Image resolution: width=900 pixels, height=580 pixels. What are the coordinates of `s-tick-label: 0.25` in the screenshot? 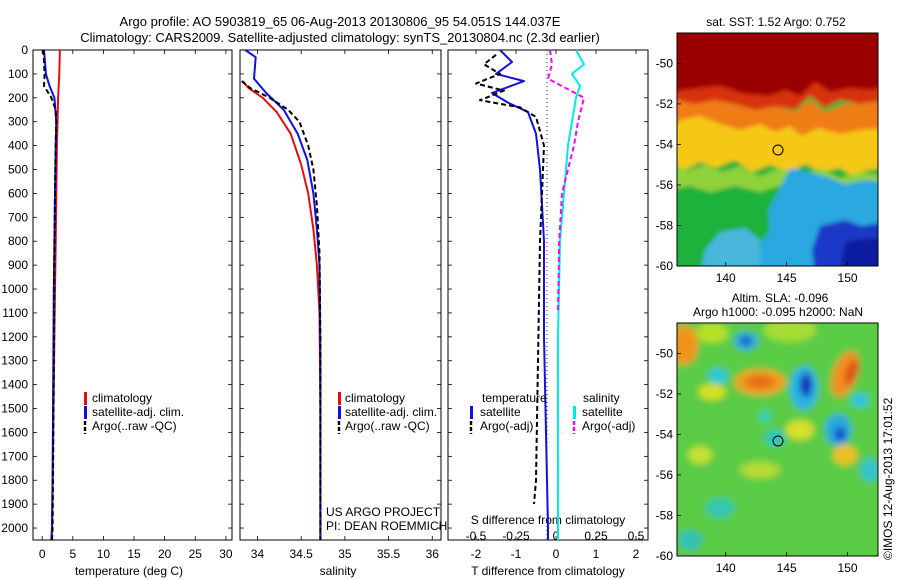 It's located at (596, 536).